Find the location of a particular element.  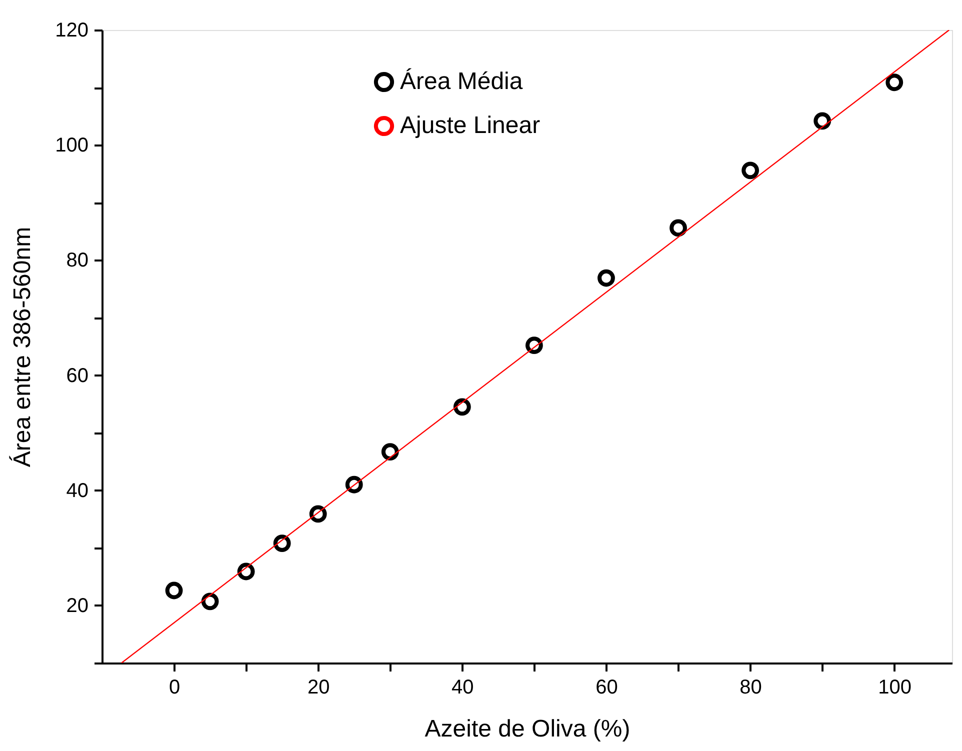

y-tick-label: 120 is located at coordinates (71, 31).